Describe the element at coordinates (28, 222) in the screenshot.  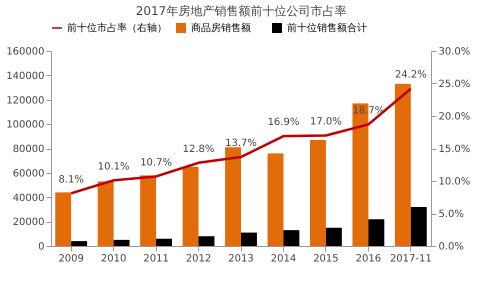
I see `y-tick-label: 20000` at that location.